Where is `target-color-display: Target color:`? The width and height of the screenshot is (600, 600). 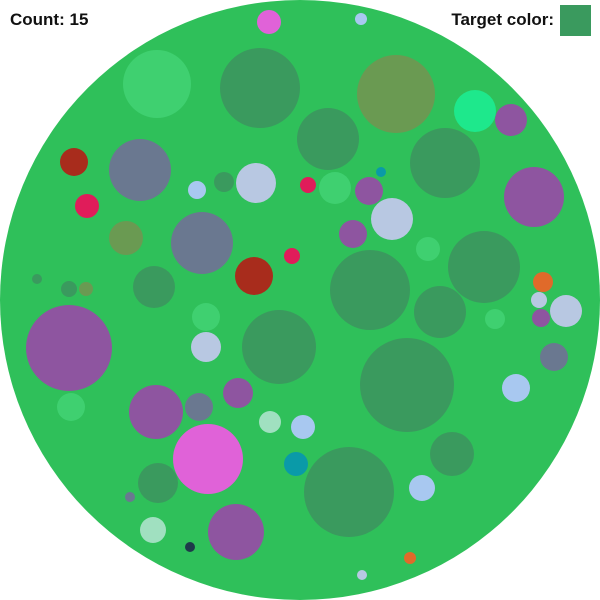
target-color-display: Target color: is located at coordinates (521, 20).